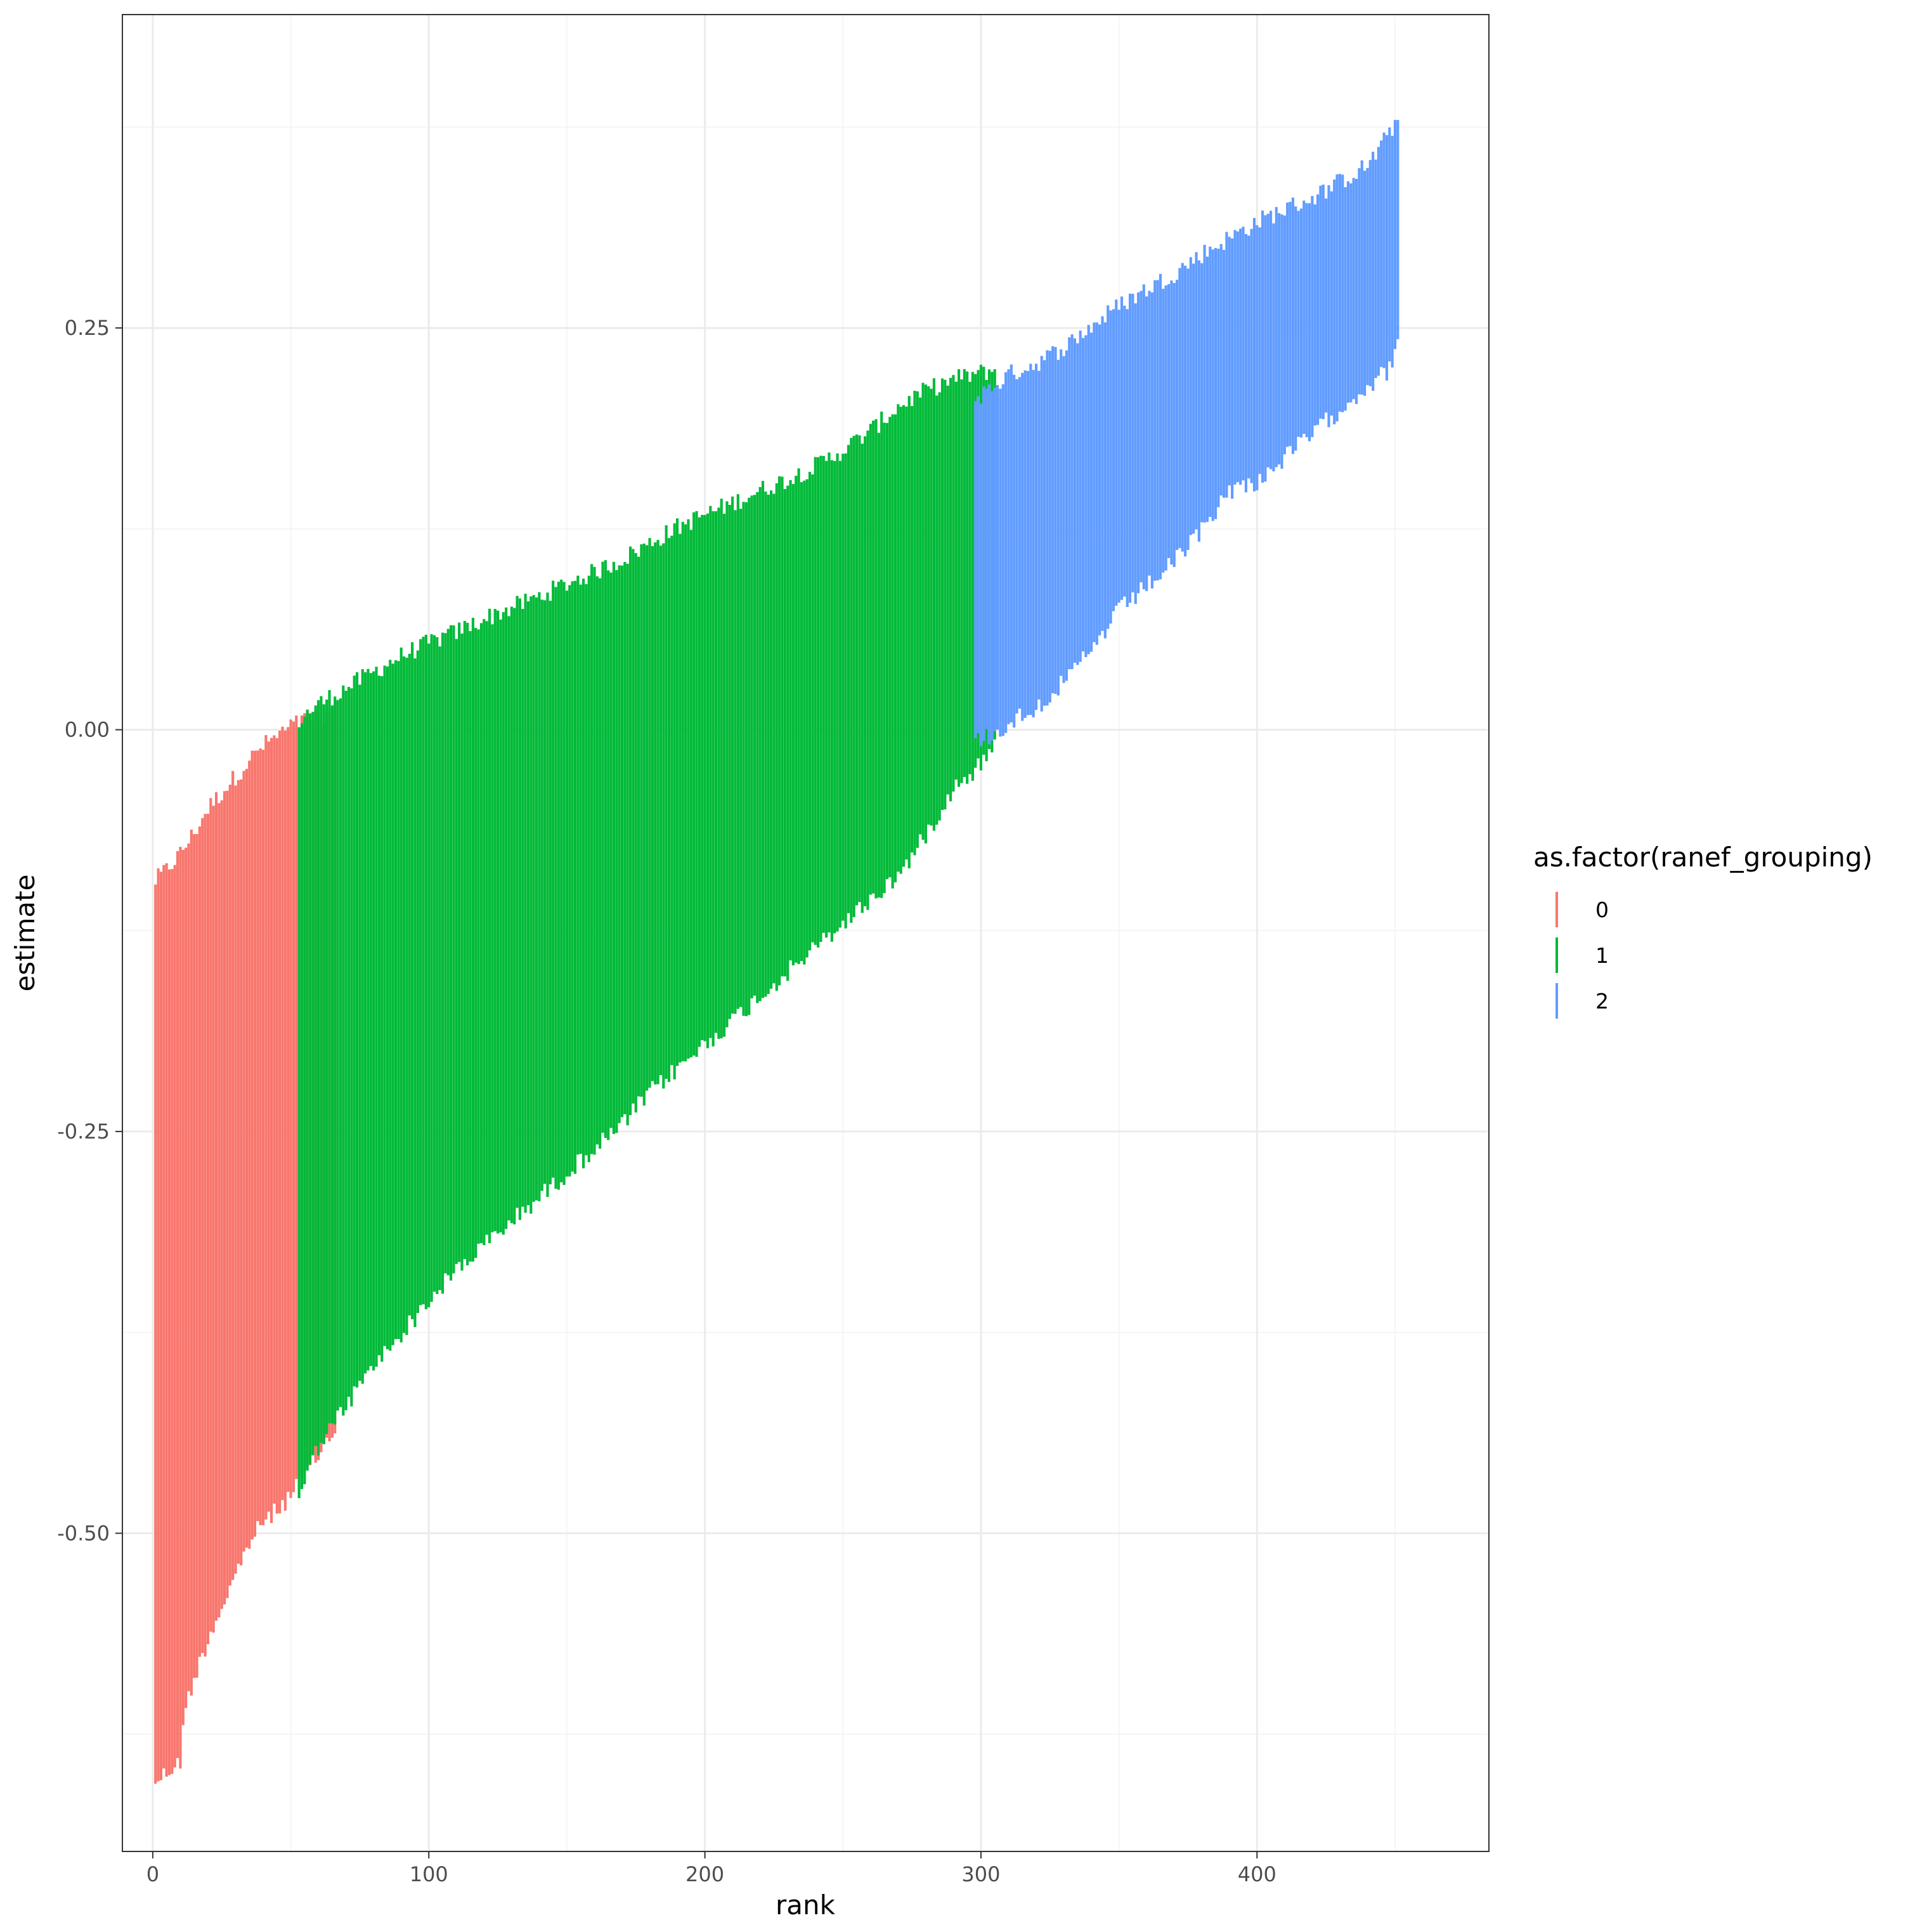  I want to click on legend: as.factor(ranef_grouping) 0 1 2, so click(1703, 930).